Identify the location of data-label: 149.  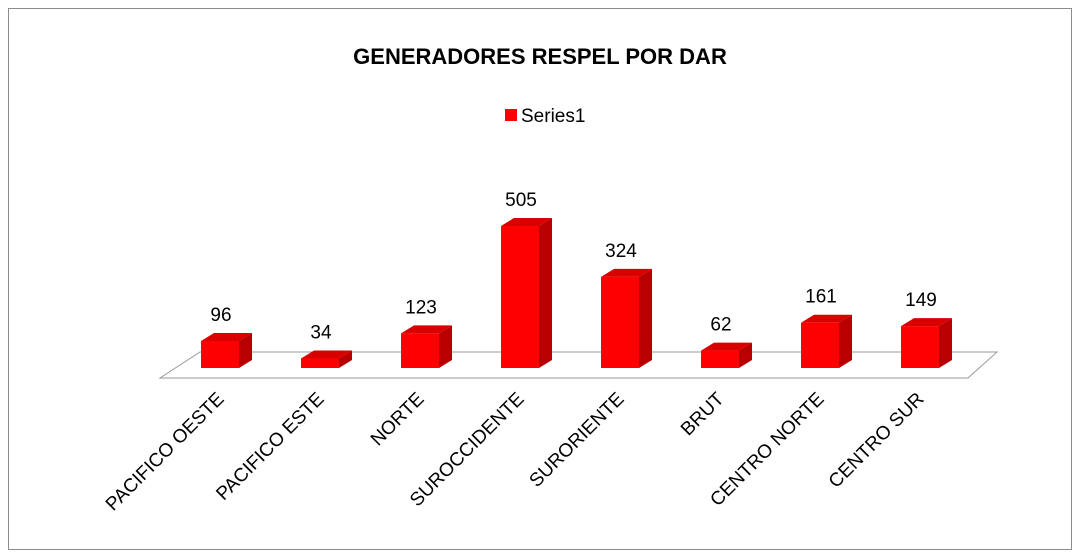
(921, 300).